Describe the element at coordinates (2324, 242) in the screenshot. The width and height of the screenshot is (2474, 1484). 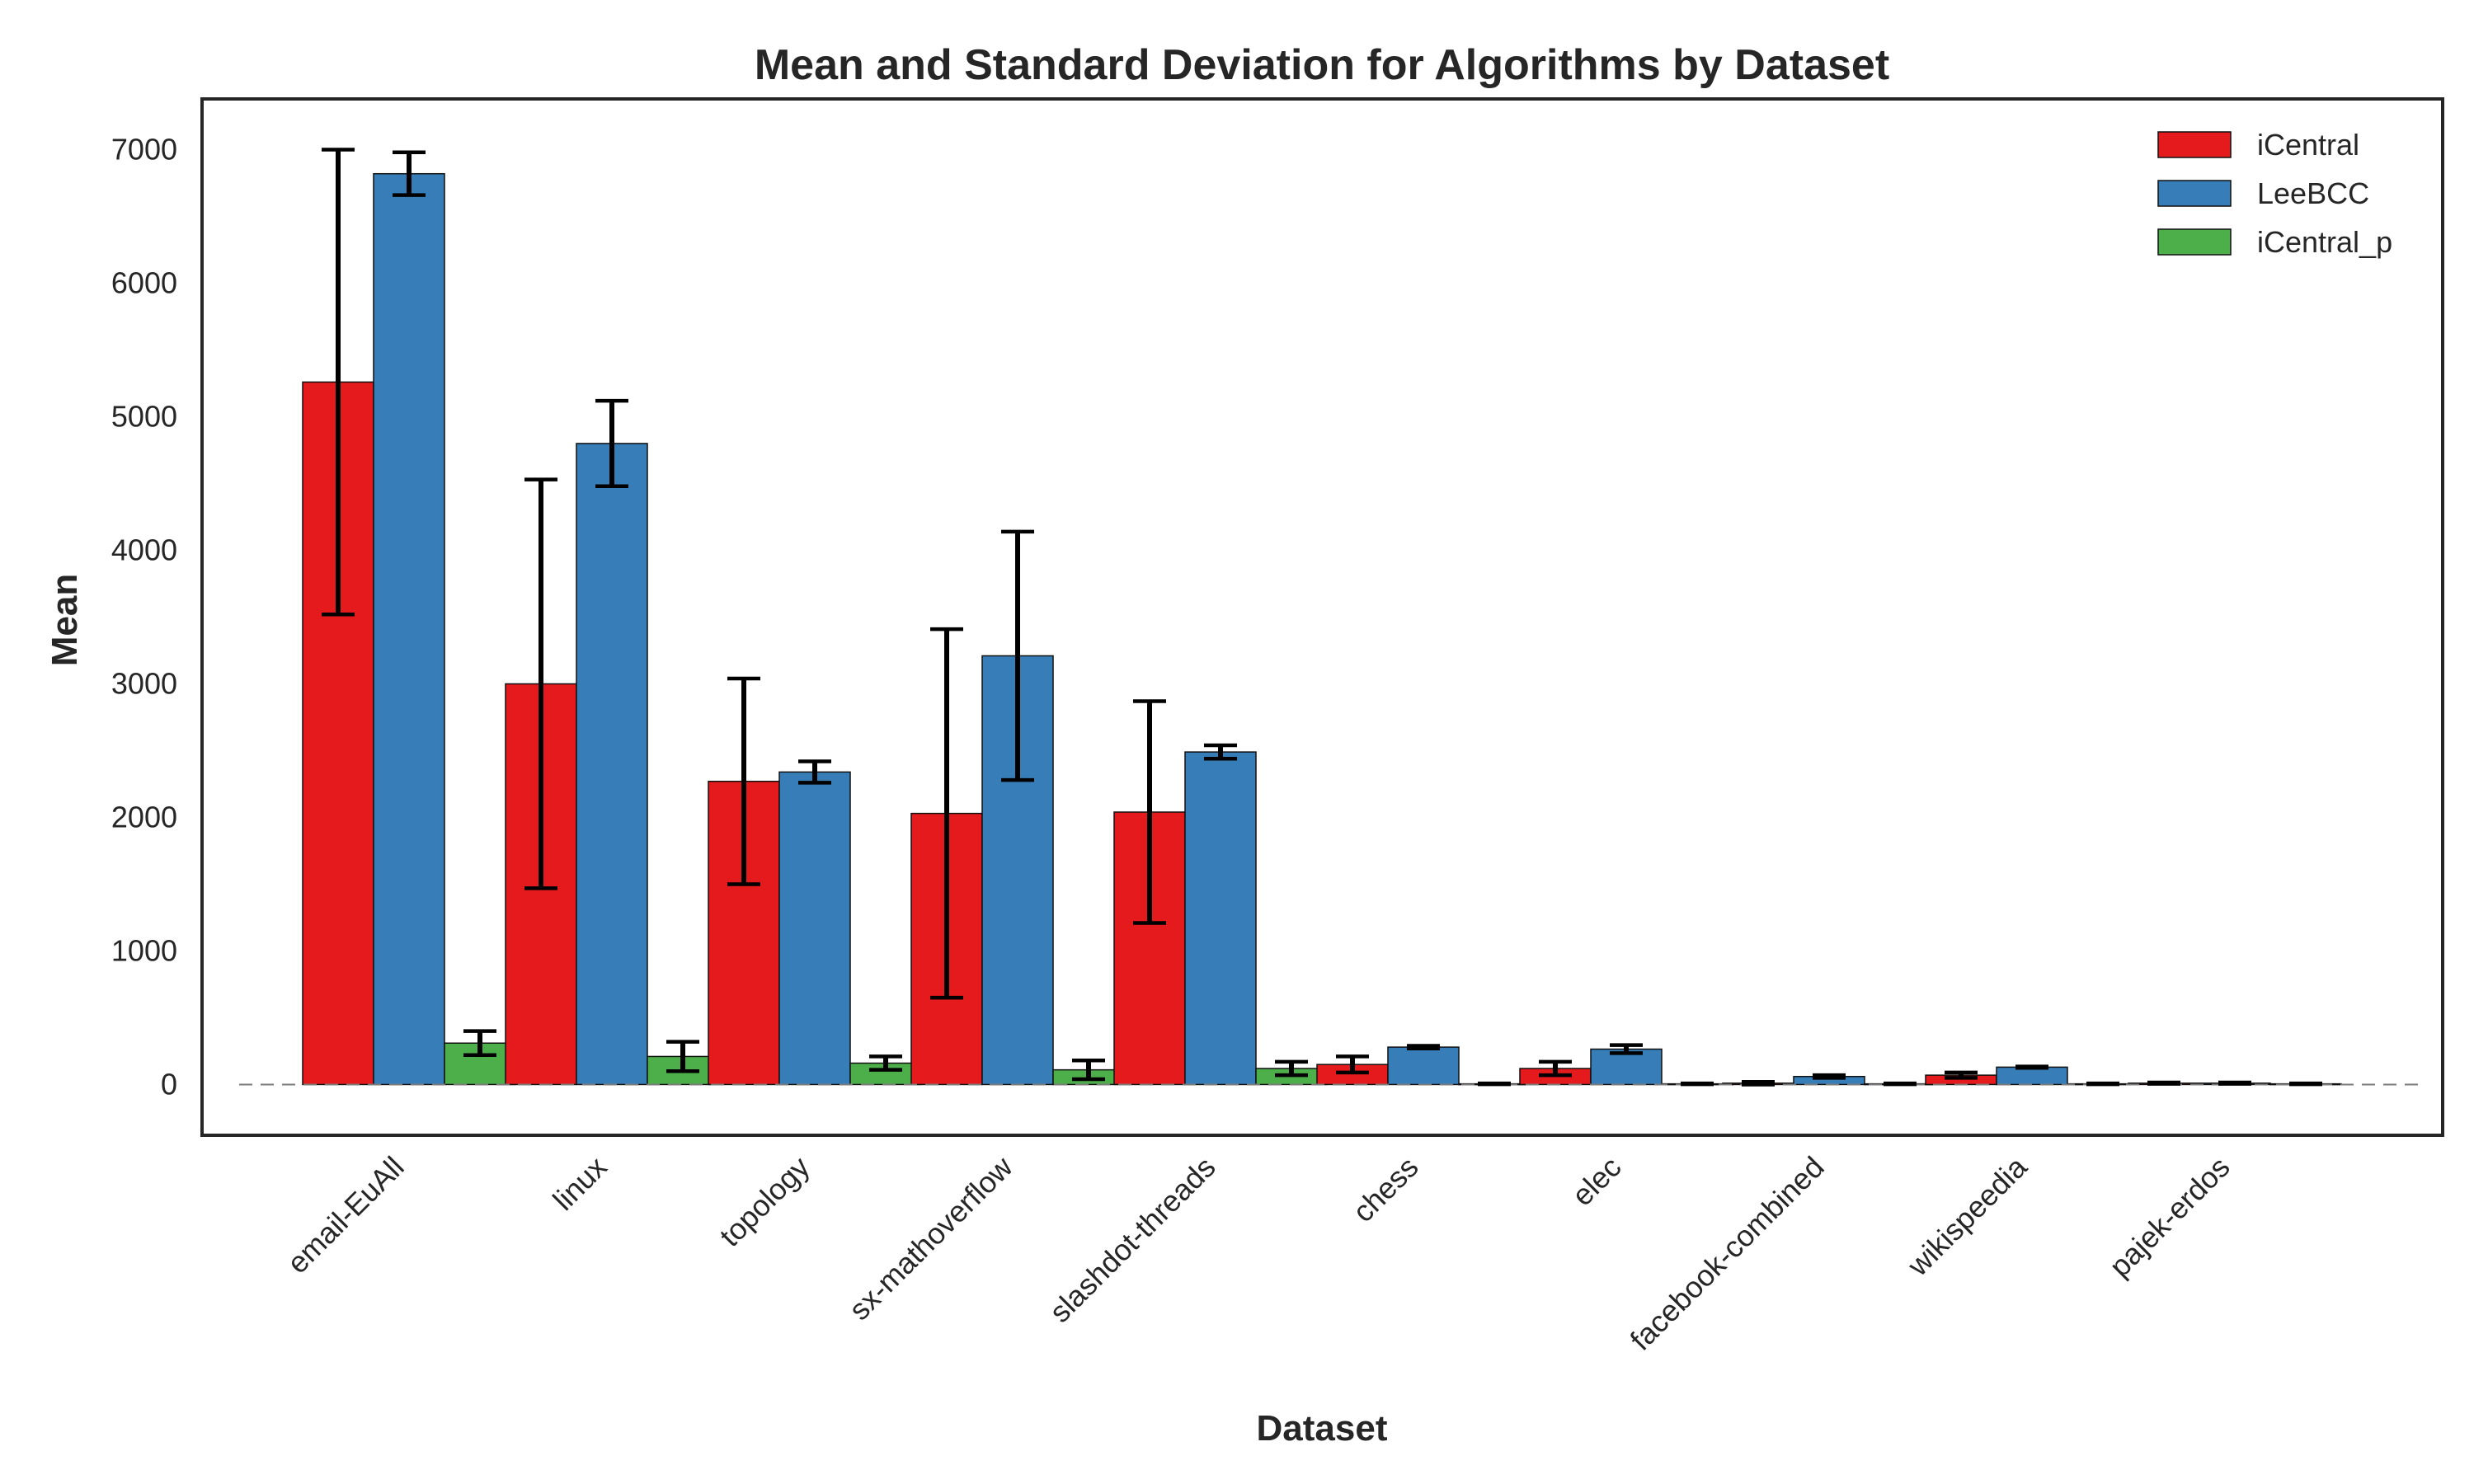
I see `legend-label-iCentral_p: iCentral_p` at that location.